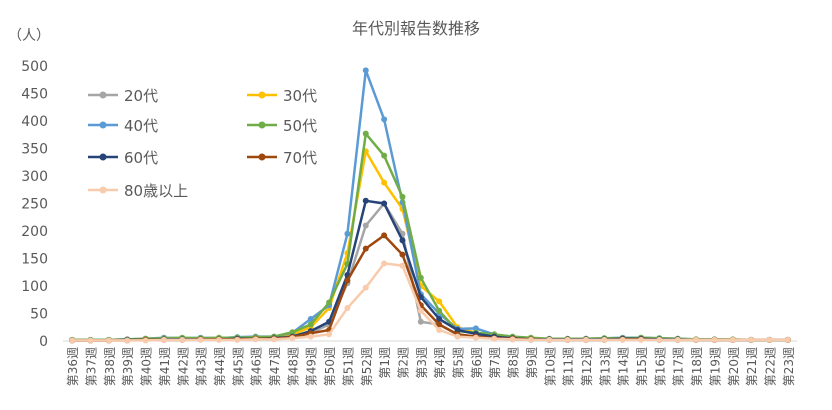 This screenshot has height=410, width=832. Describe the element at coordinates (385, 363) in the screenshot. I see `x-tick-label: 第1週` at that location.